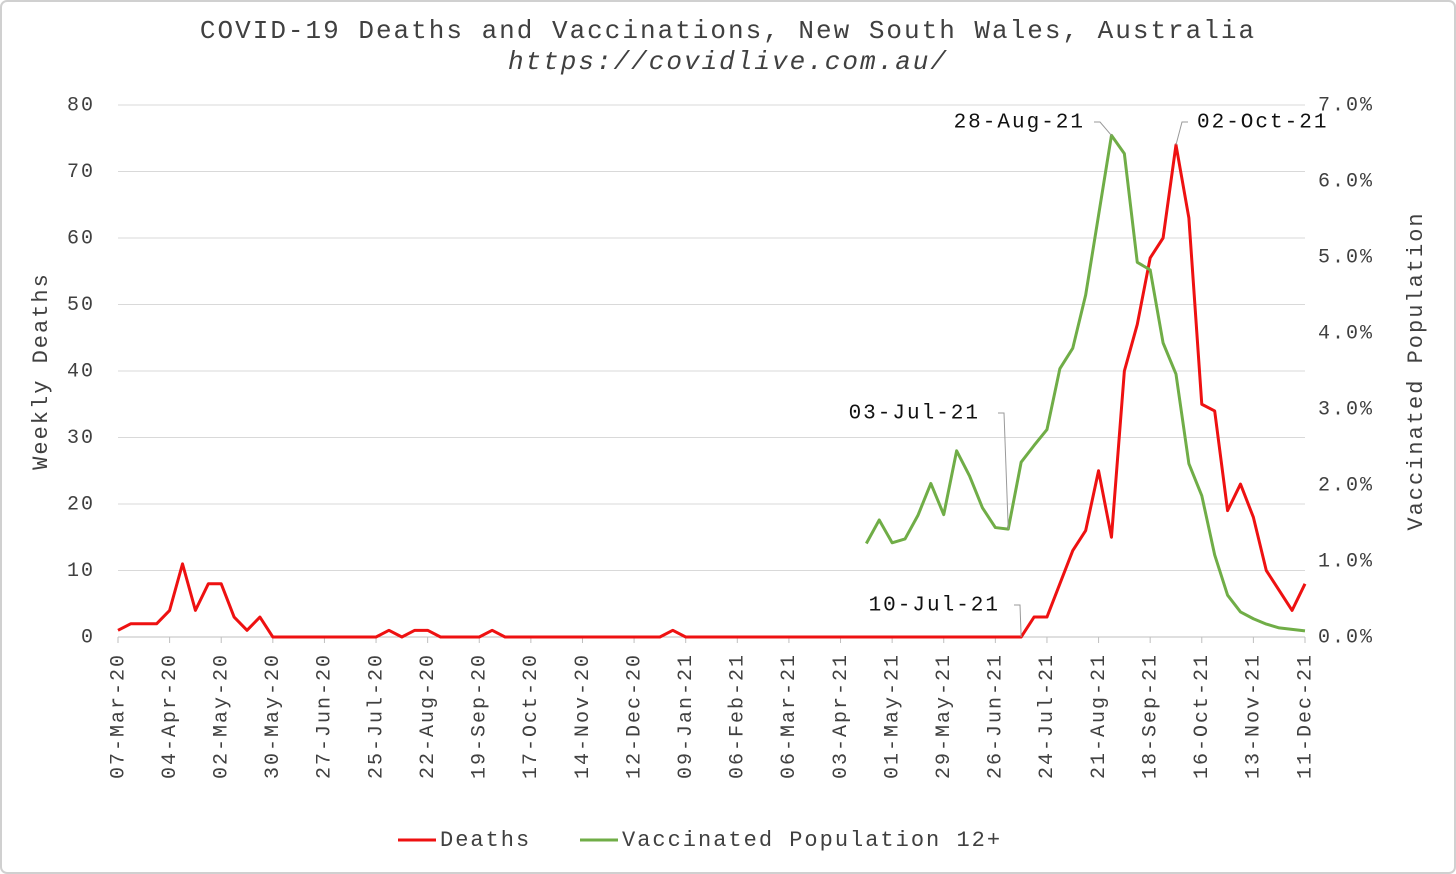 This screenshot has width=1456, height=874. I want to click on legend-label: Vaccinated Population 12+, so click(812, 840).